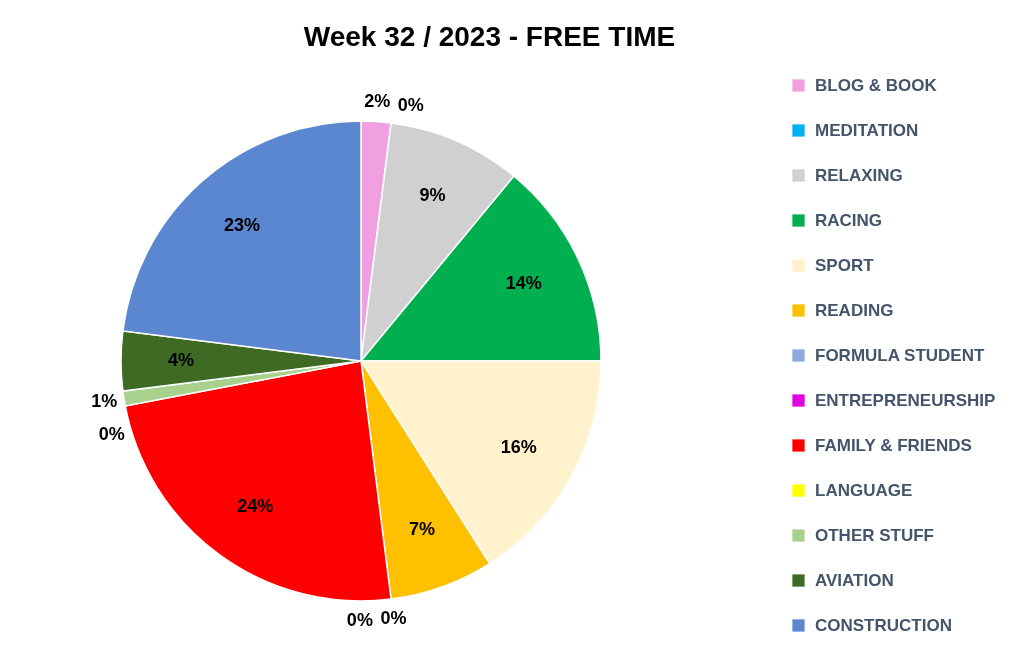 The width and height of the screenshot is (1023, 656). What do you see at coordinates (849, 220) in the screenshot?
I see `legend-label: RACING` at bounding box center [849, 220].